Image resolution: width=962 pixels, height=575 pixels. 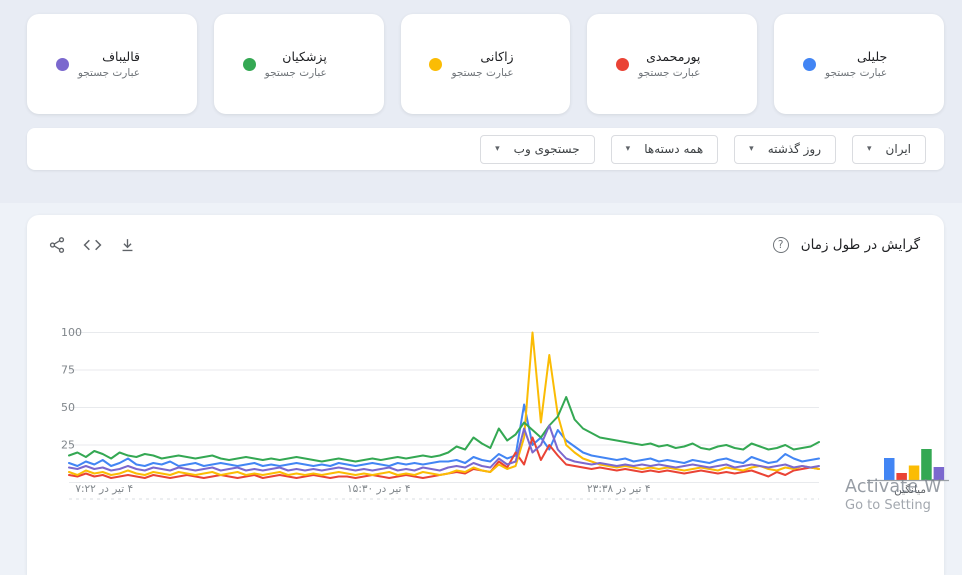 I want to click on svg-text: میانگین, so click(x=910, y=489).